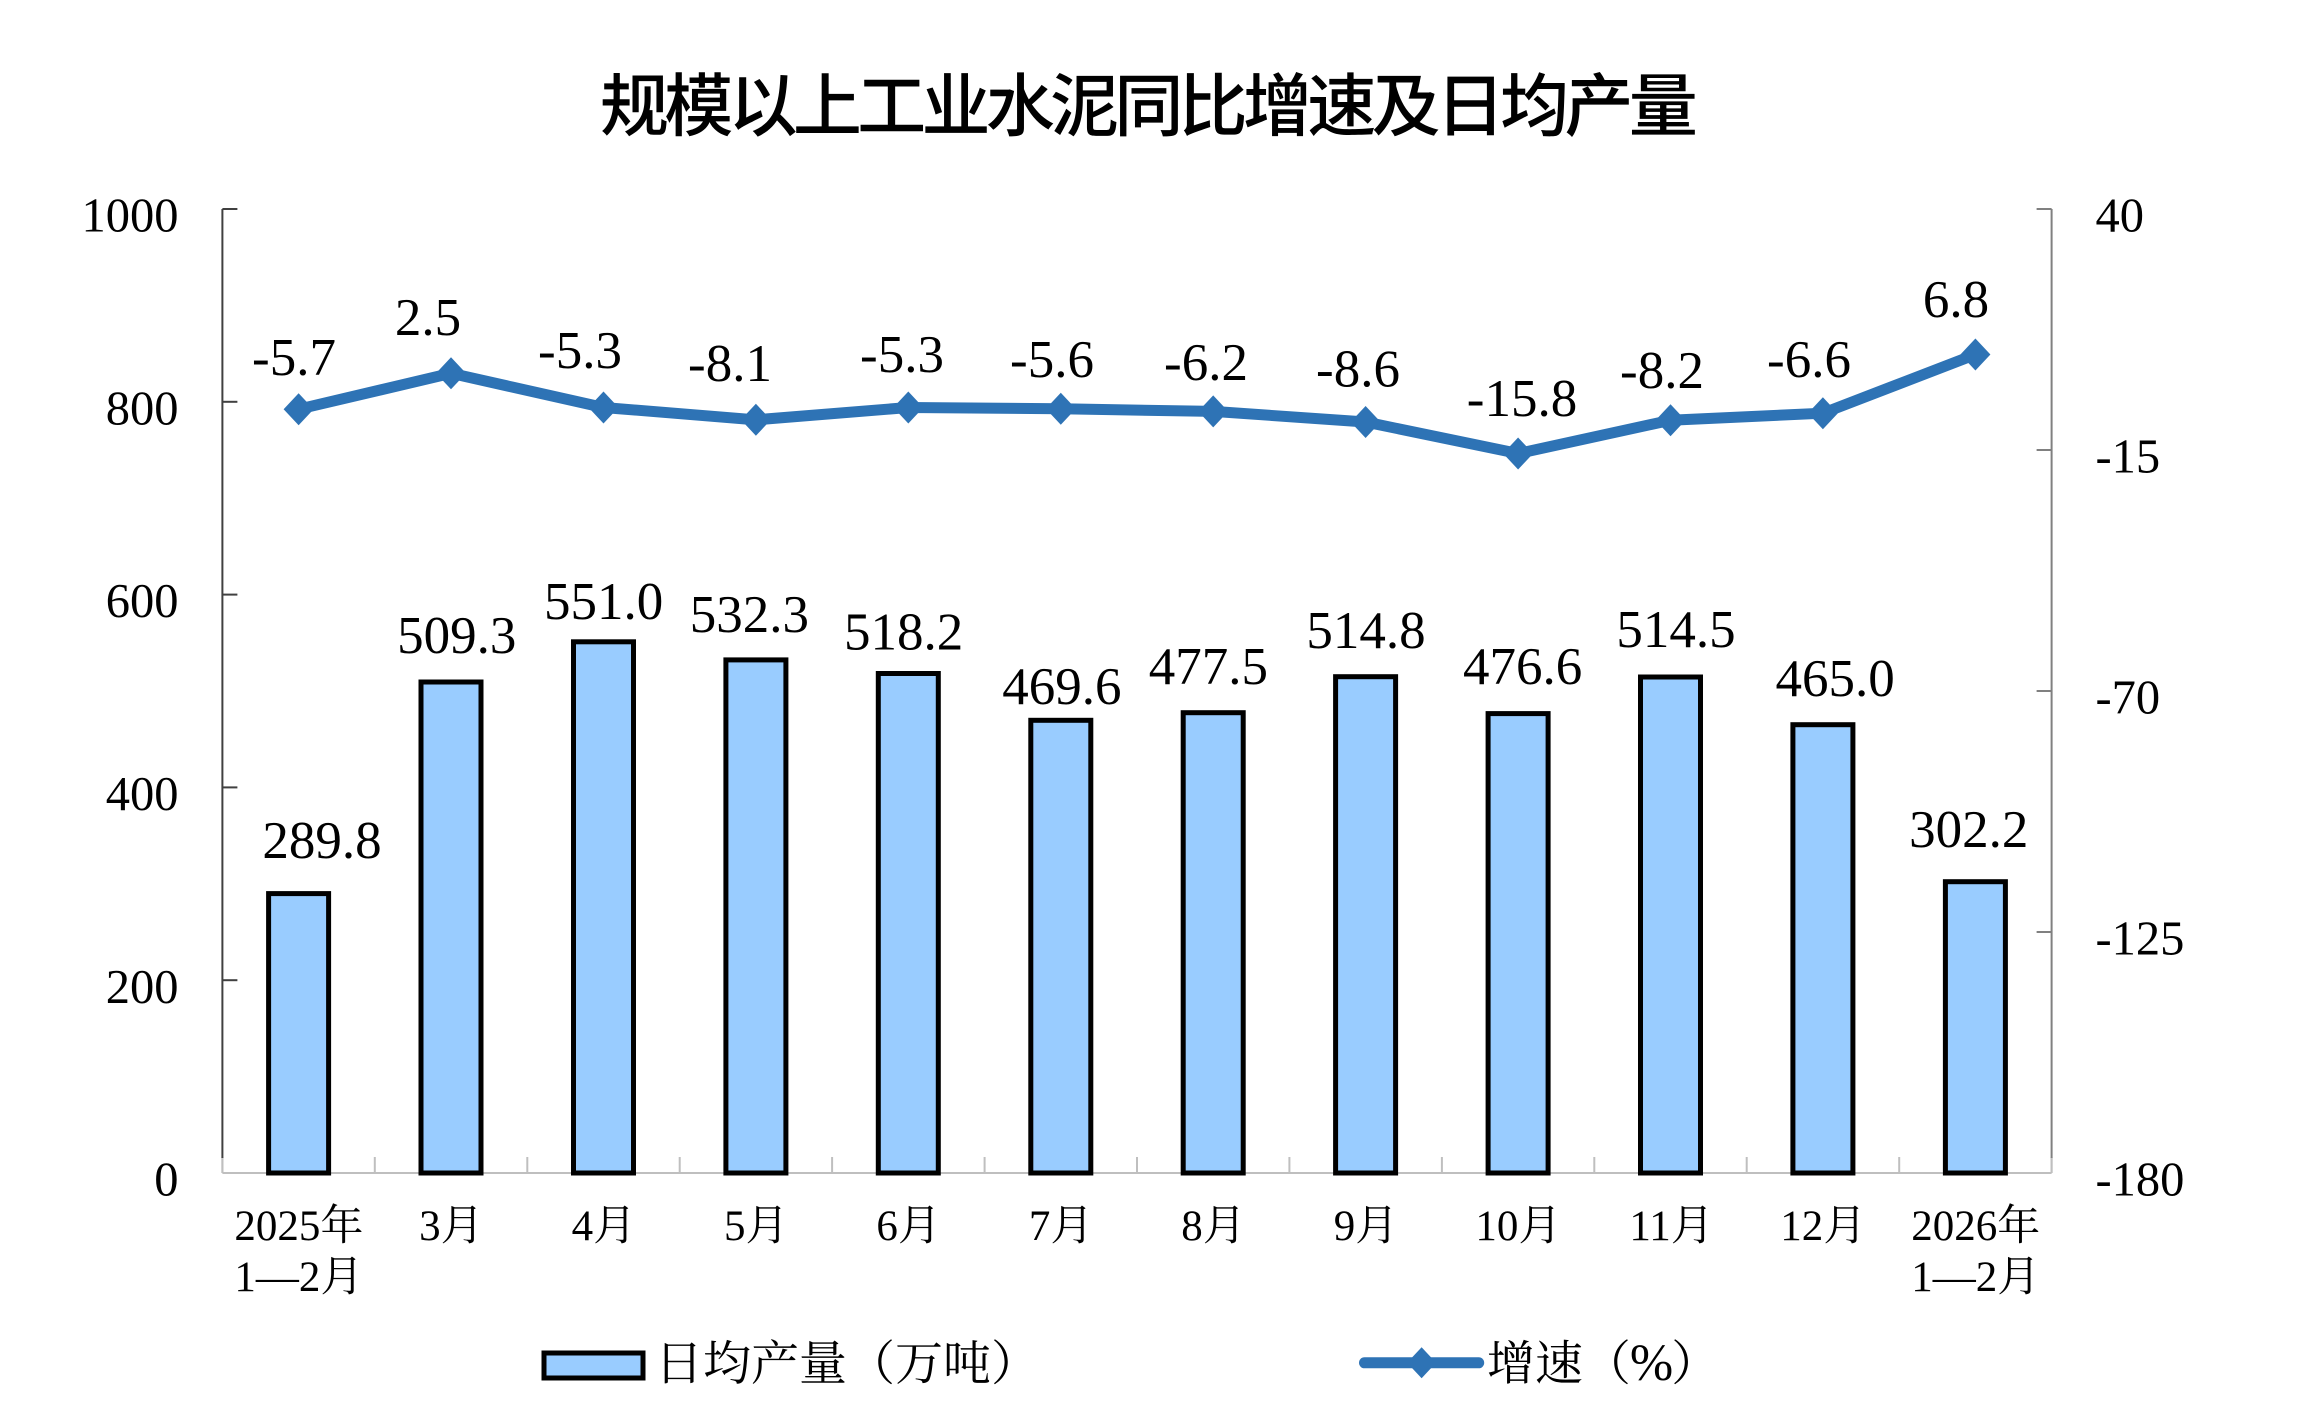 The image size is (2304, 1424). Describe the element at coordinates (2128, 457) in the screenshot. I see `svg-text: -15` at that location.